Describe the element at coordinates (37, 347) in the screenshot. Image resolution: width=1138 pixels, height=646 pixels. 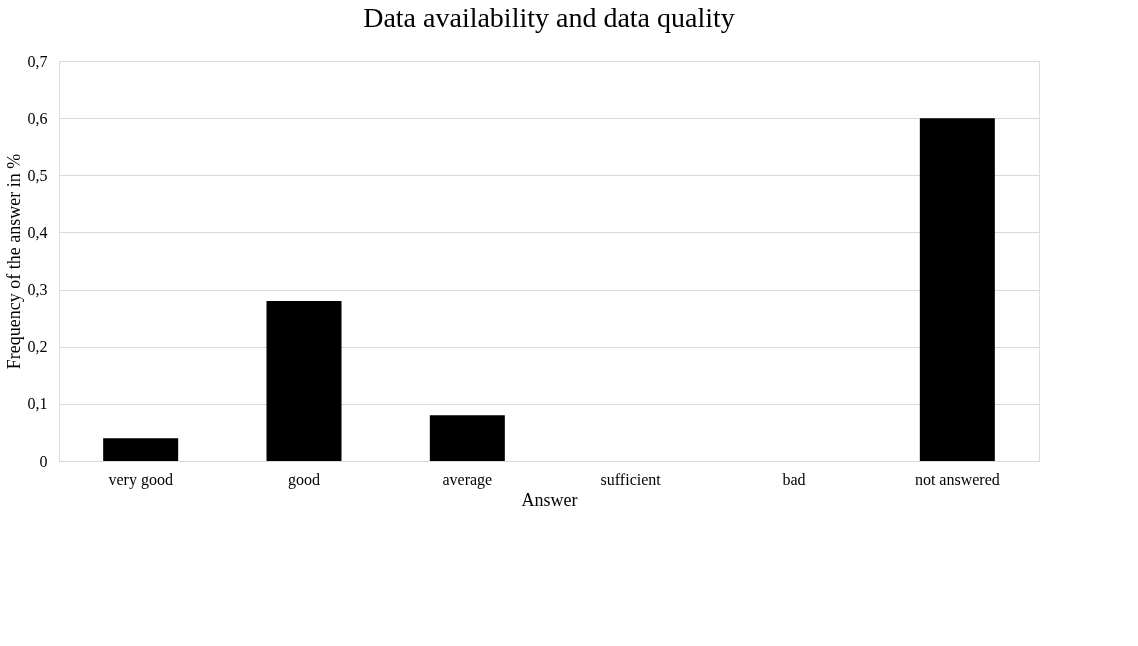
I see `y-tick-label: 0,2` at that location.